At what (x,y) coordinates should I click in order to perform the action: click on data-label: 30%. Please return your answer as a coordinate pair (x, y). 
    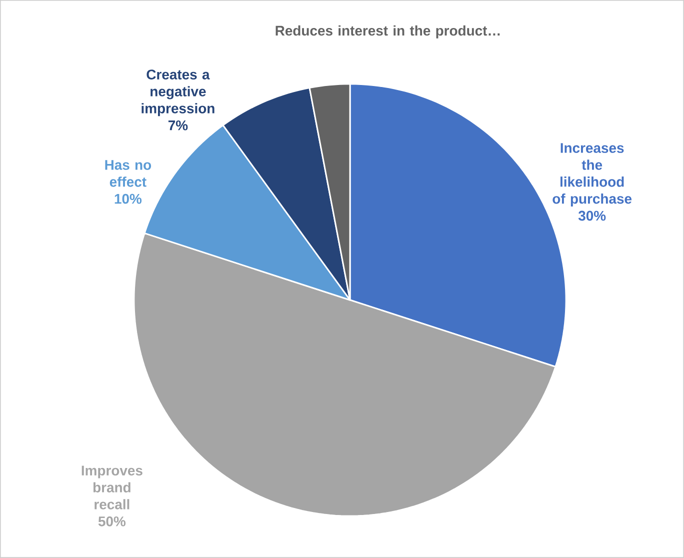
    Looking at the image, I should click on (592, 215).